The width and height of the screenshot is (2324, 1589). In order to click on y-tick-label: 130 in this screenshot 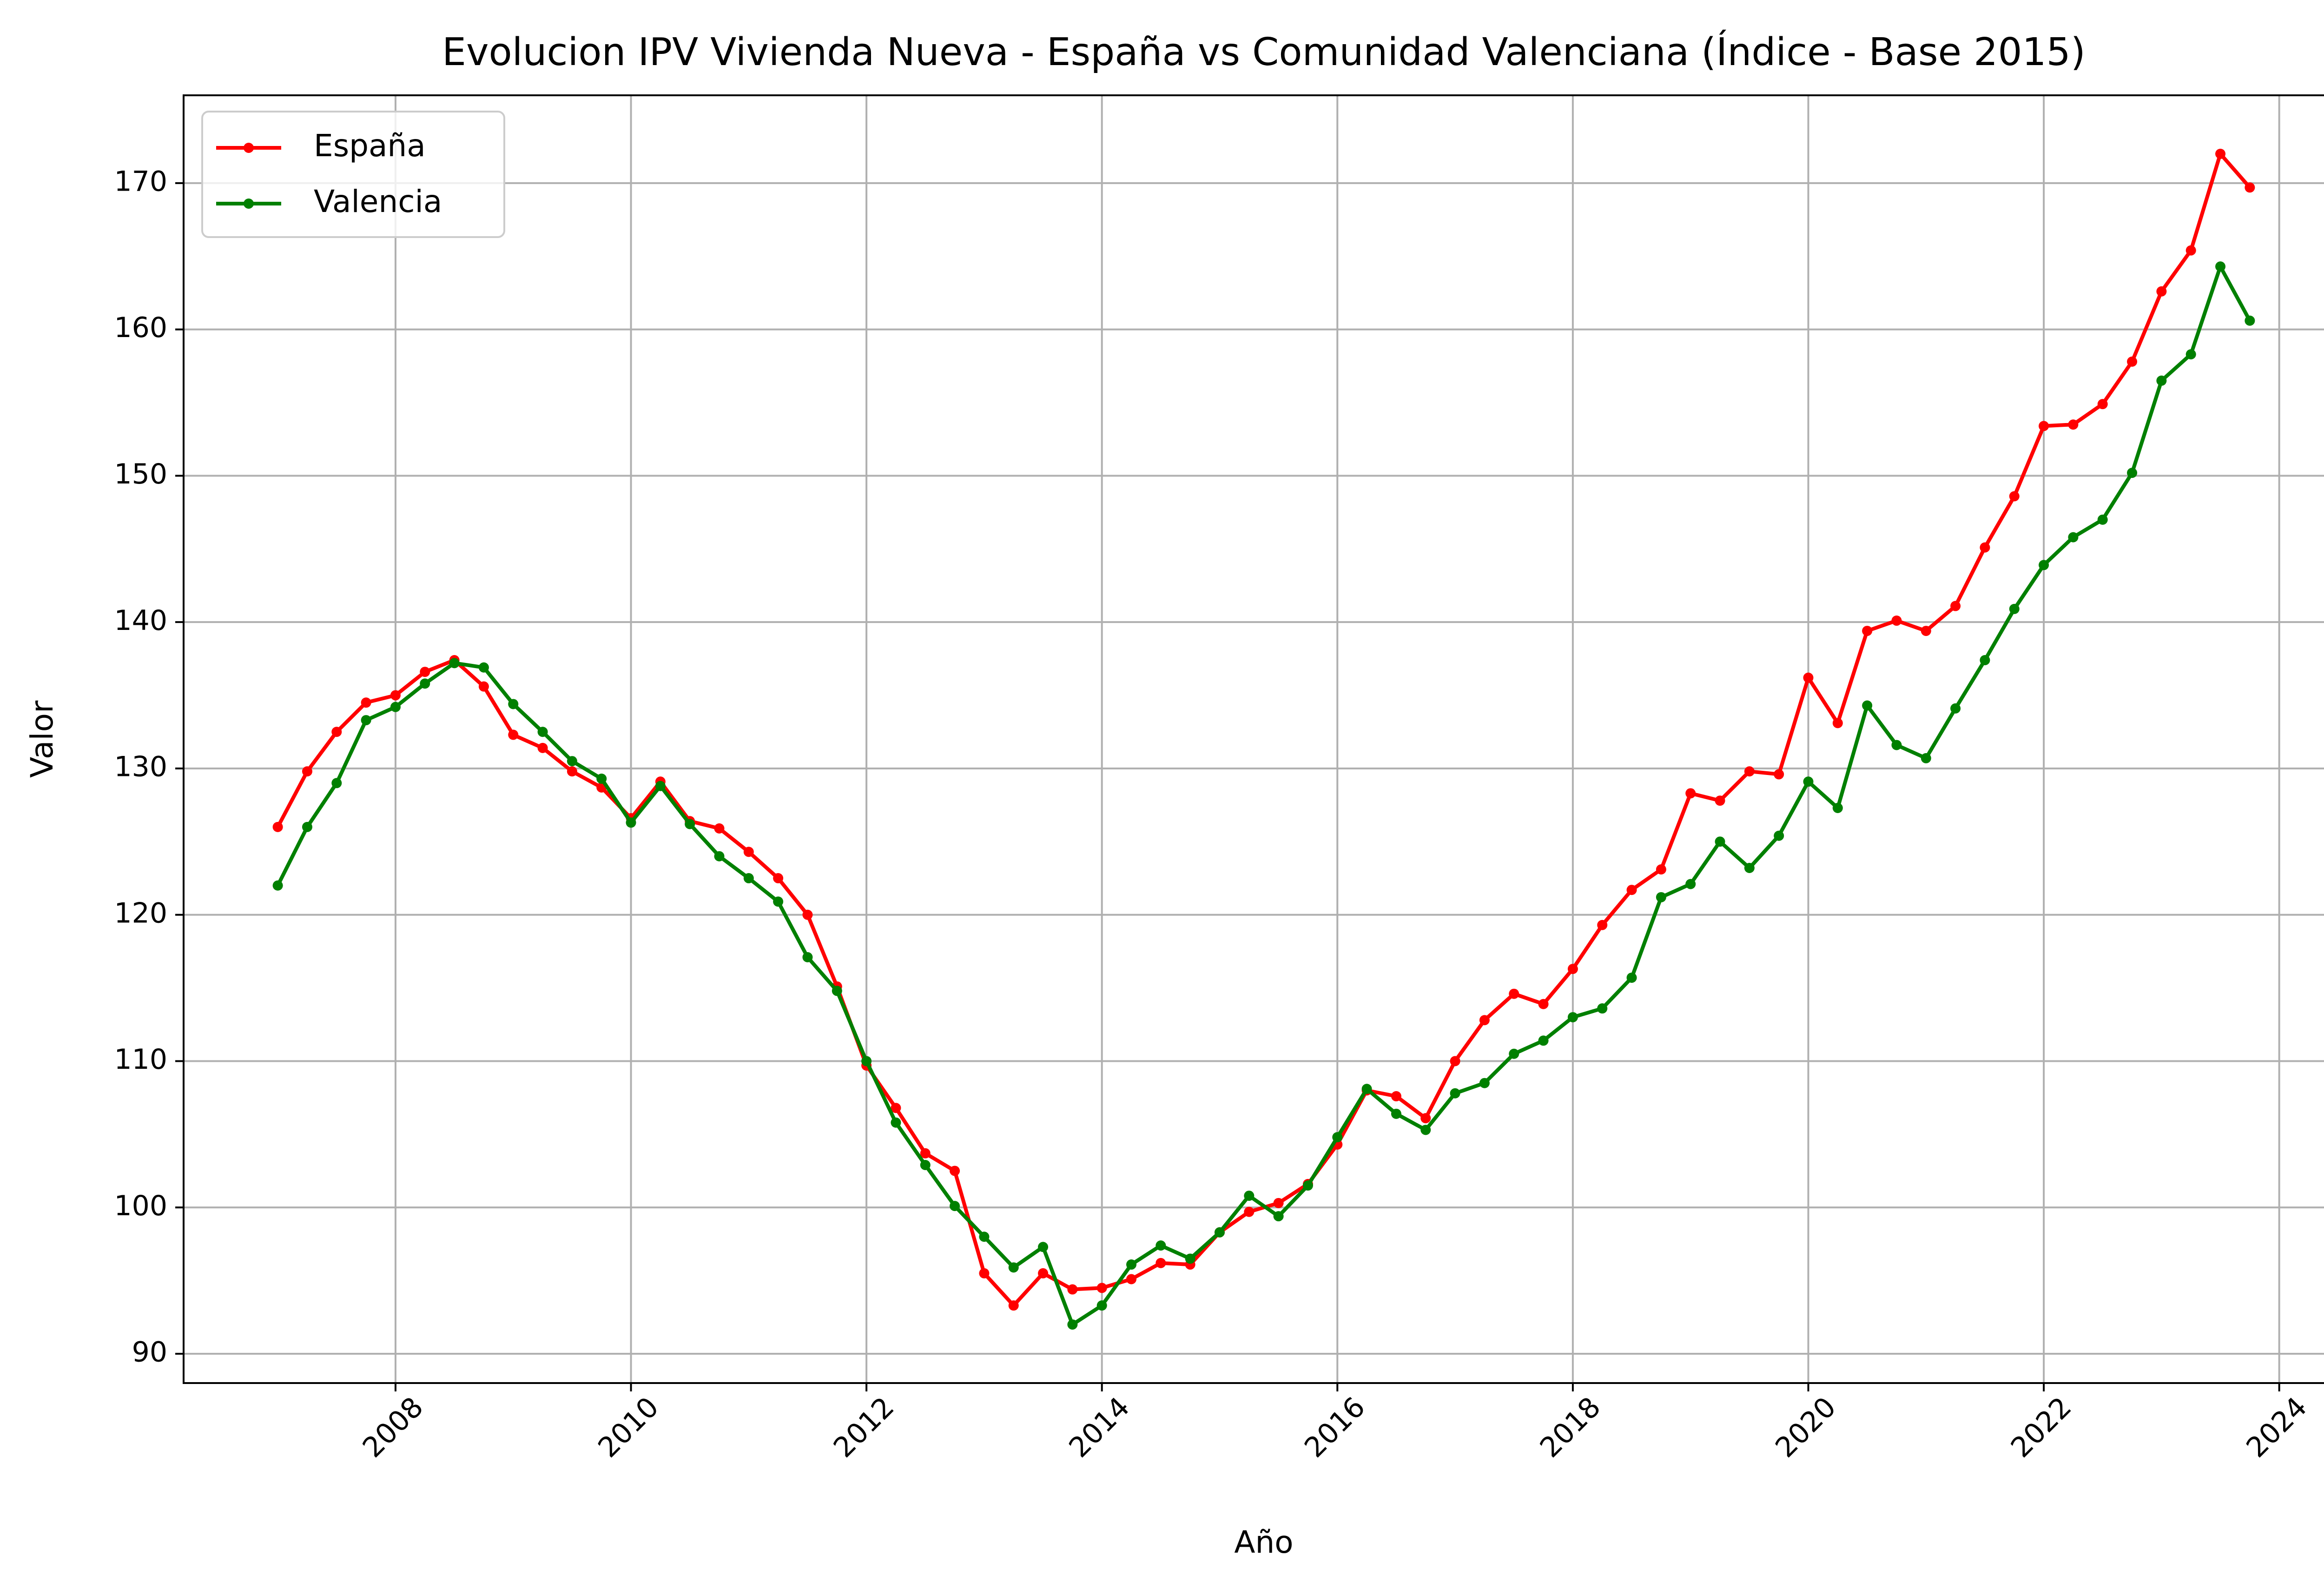, I will do `click(140, 767)`.